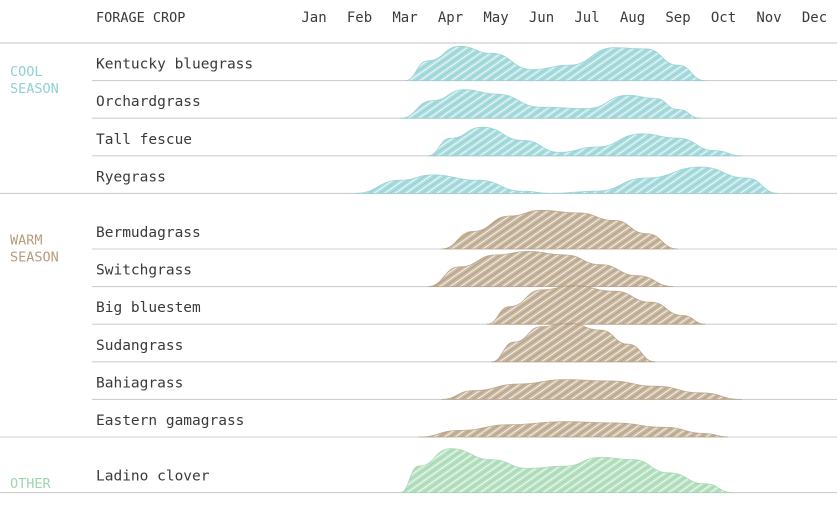 The width and height of the screenshot is (837, 506). What do you see at coordinates (148, 233) in the screenshot?
I see `crop-label-bermudagrass: Bermudagrass` at bounding box center [148, 233].